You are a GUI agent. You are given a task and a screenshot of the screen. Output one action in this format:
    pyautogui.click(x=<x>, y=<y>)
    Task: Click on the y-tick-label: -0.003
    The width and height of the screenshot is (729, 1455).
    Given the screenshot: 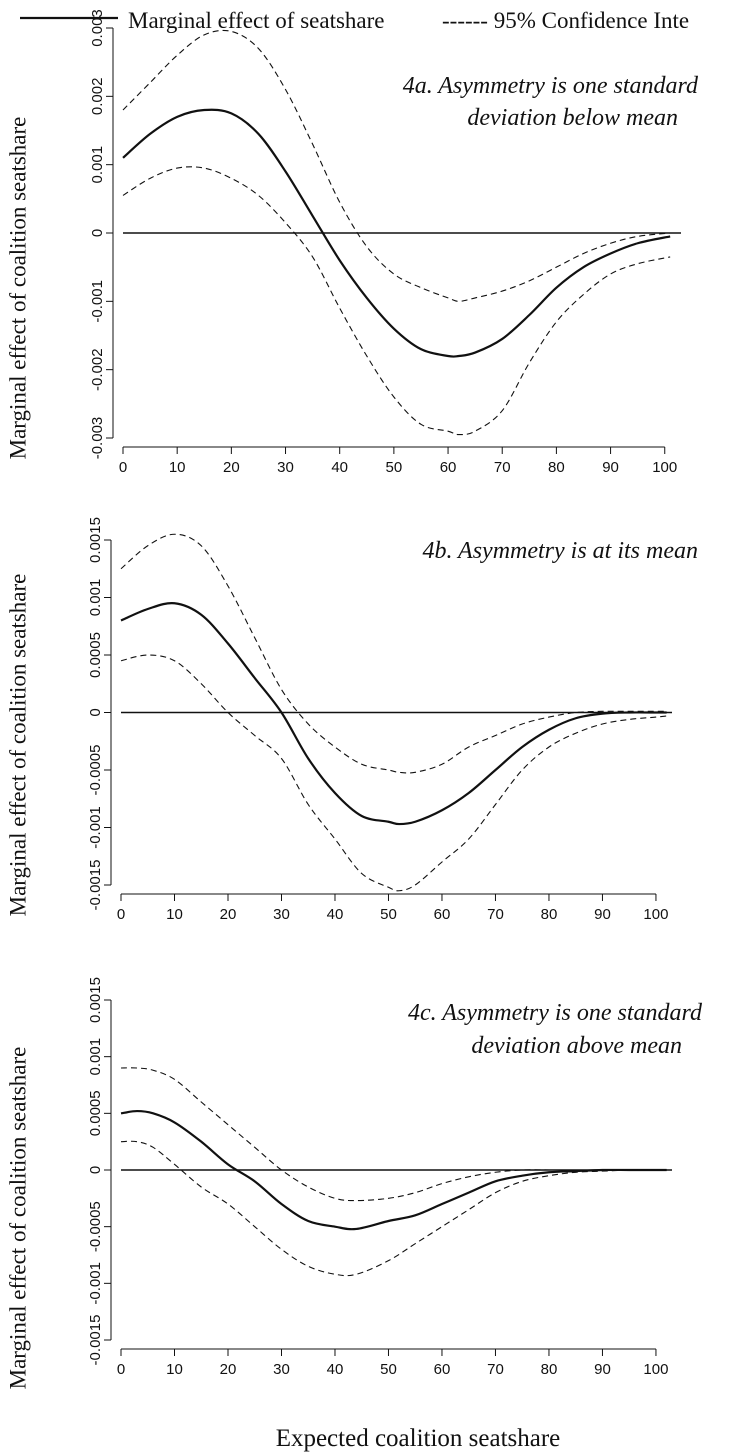 What is the action you would take?
    pyautogui.click(x=97, y=438)
    